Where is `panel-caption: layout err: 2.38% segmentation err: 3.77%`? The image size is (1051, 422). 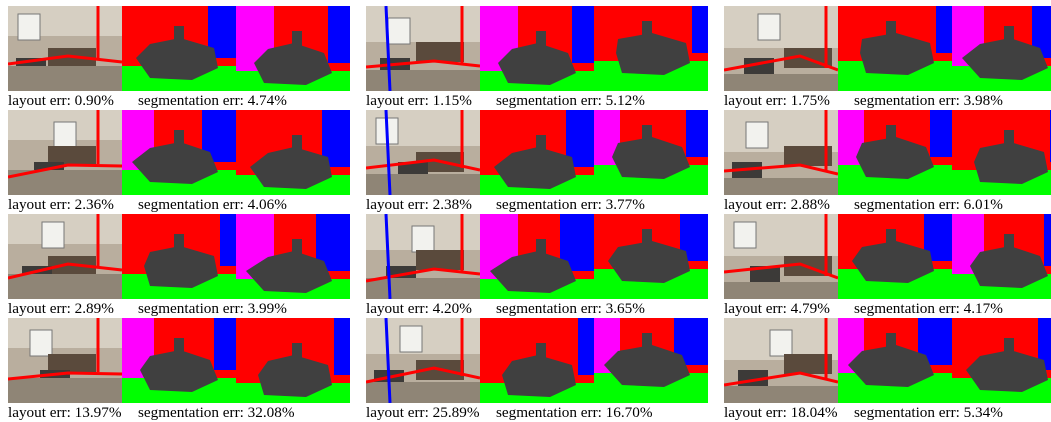 panel-caption: layout err: 2.38% segmentation err: 3.77% is located at coordinates (541, 205).